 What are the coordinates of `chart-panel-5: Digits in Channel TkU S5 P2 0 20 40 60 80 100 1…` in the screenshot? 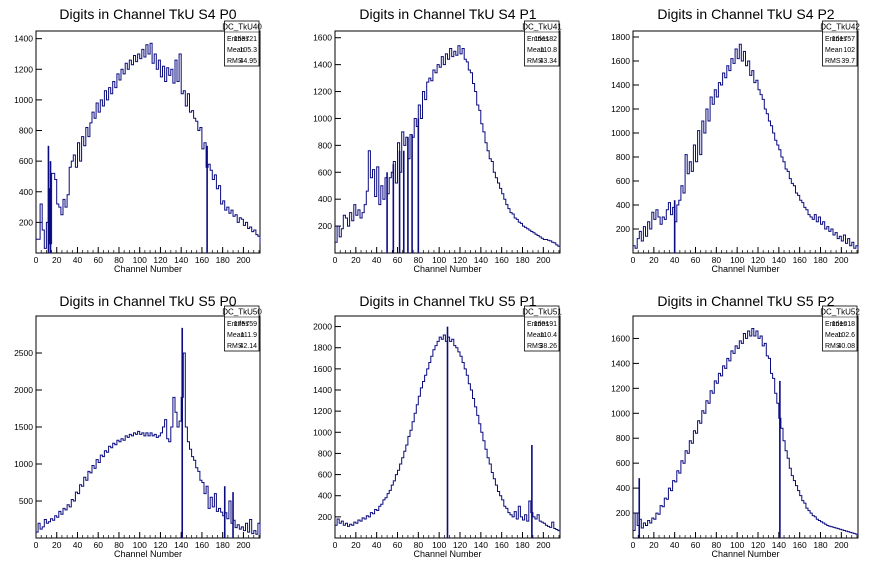 It's located at (735, 426).